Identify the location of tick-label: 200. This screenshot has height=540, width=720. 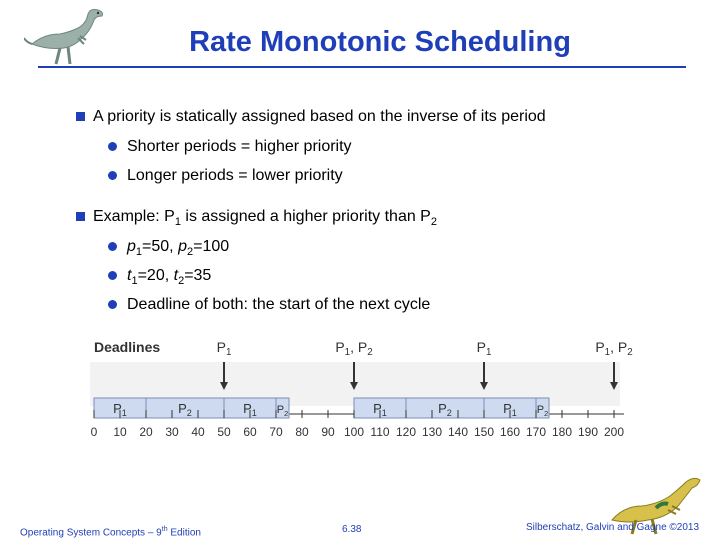
(614, 432).